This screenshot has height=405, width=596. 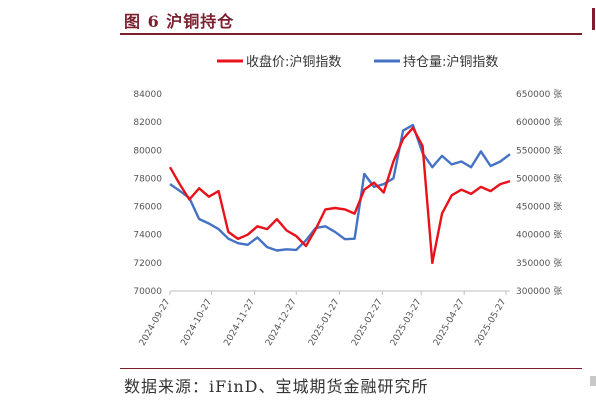 What do you see at coordinates (293, 62) in the screenshot?
I see `legend-close-label: 收盘价:沪铜指数` at bounding box center [293, 62].